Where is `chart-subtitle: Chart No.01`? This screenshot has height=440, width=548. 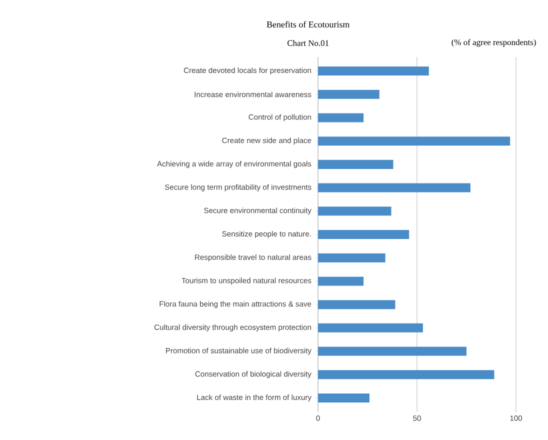
chart-subtitle: Chart No.01 is located at coordinates (308, 43).